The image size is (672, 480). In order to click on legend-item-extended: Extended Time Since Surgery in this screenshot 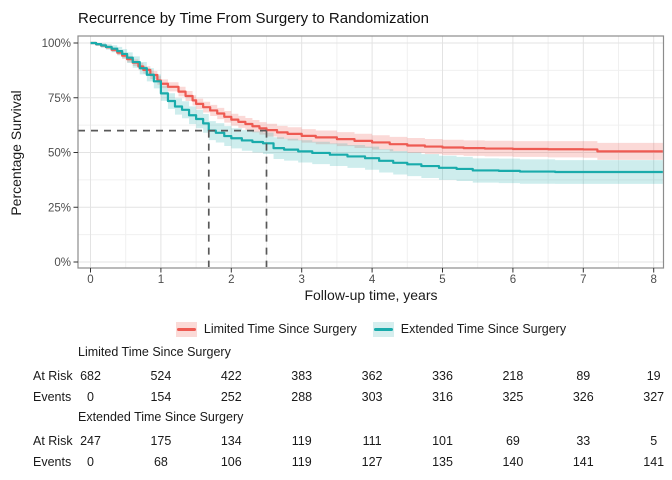, I will do `click(469, 329)`.